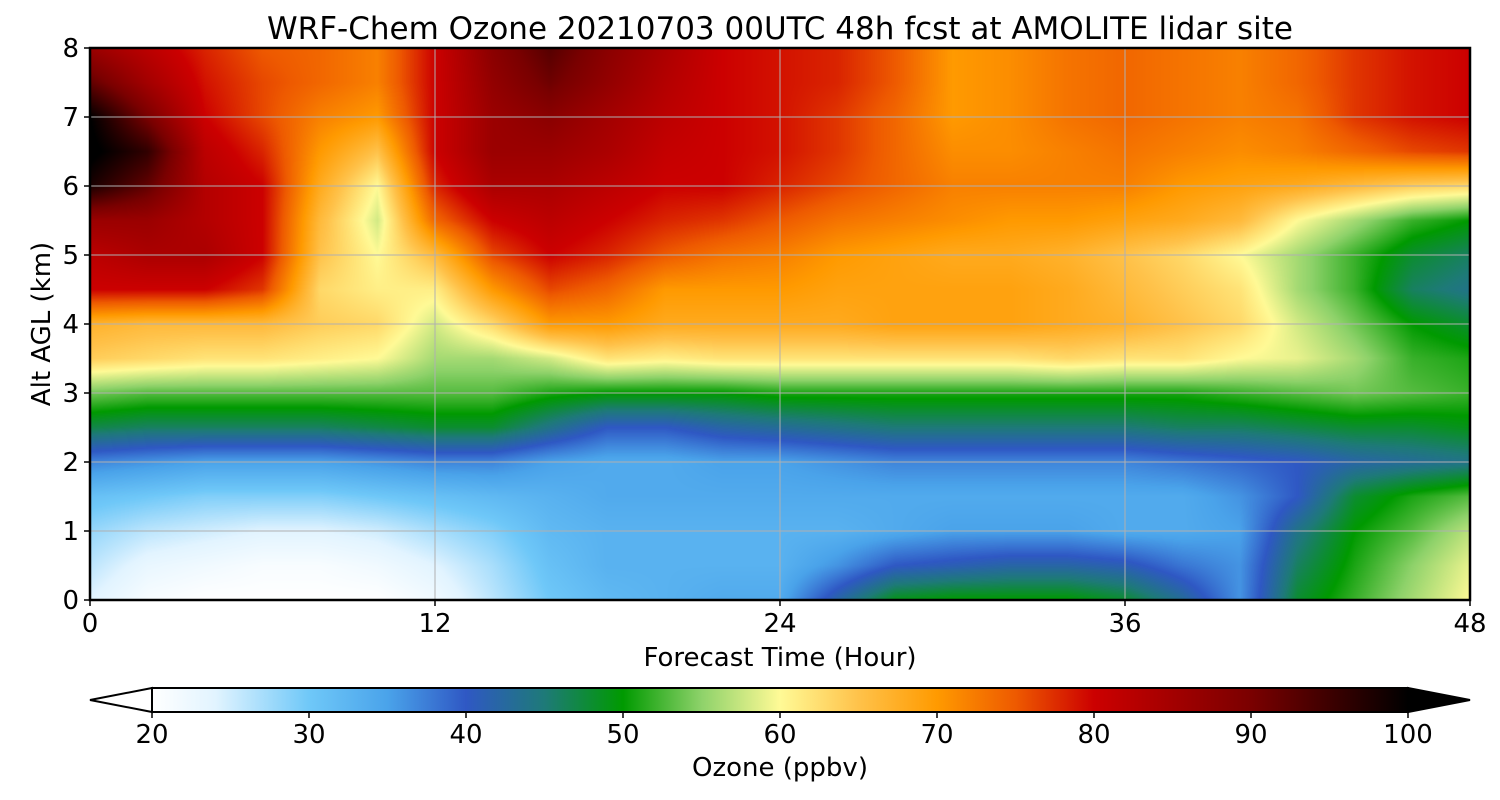  I want to click on x-axis-ticks: 0 12 24 36 48, so click(784, 619).